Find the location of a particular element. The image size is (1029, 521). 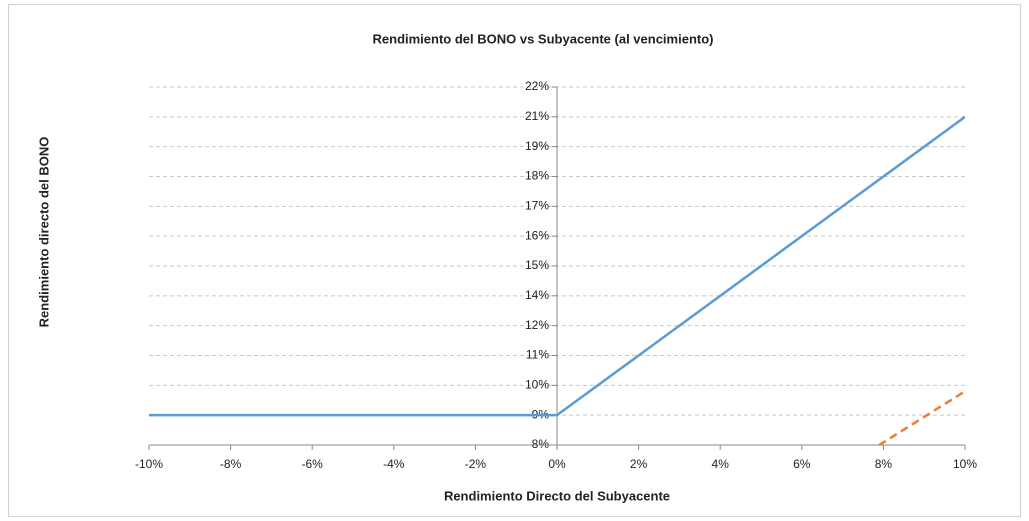

x-tick-label: 0% is located at coordinates (557, 464).